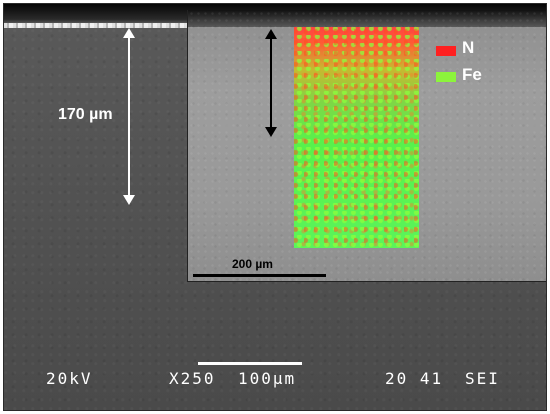  I want to click on element-distribution-map, so click(356, 137).